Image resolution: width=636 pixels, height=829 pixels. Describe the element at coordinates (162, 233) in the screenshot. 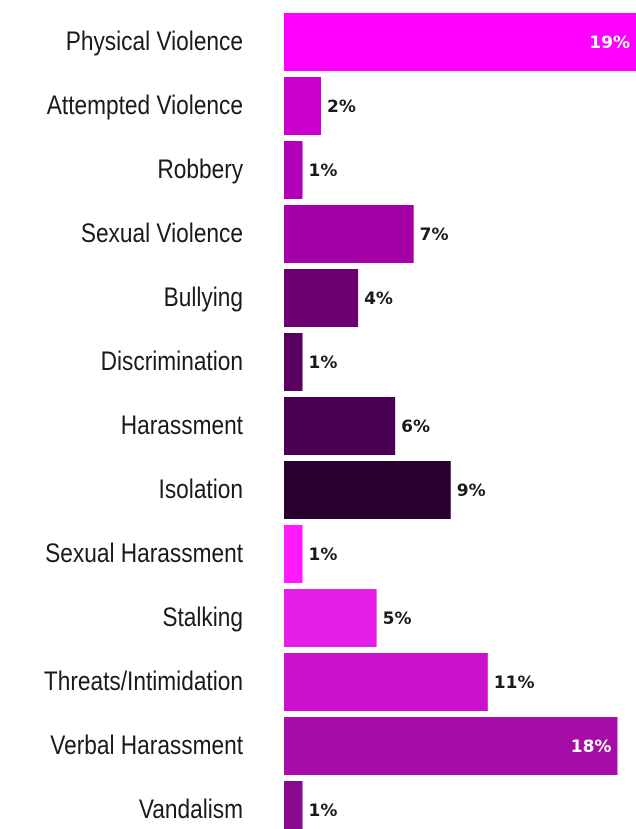

I see `category-label-sexual-violence: Sexual Violence` at that location.